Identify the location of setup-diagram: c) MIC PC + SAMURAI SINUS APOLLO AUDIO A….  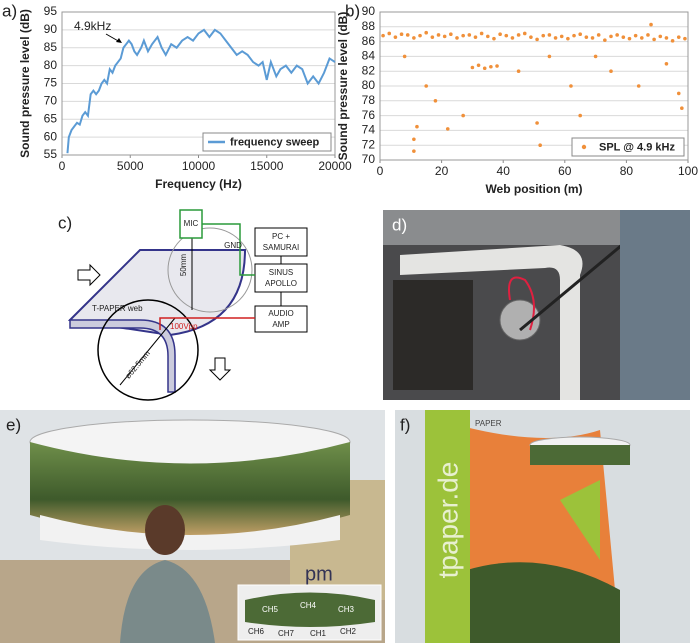
(183, 305).